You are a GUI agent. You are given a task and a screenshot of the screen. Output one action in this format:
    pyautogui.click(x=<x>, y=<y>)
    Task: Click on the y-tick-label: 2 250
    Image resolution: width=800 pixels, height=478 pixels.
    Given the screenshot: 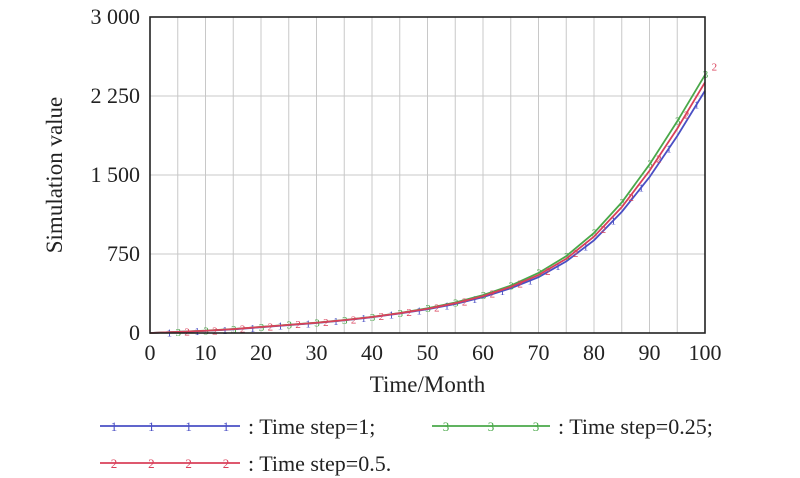 What is the action you would take?
    pyautogui.click(x=116, y=95)
    